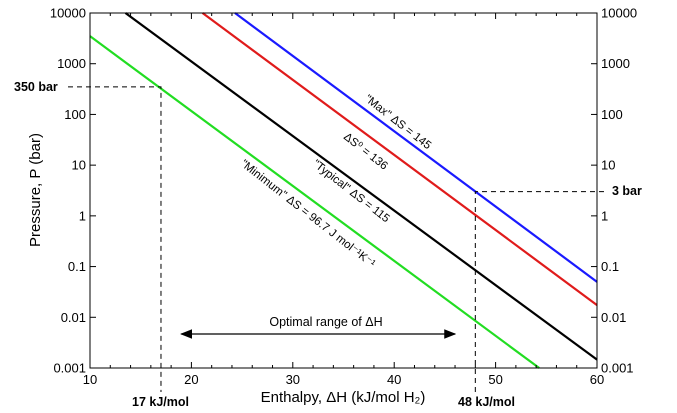 This screenshot has height=413, width=677. What do you see at coordinates (307, 214) in the screenshot?
I see `label-minimum: "Minimum" ΔS = 96.7 J mol⁻¹K⁻¹` at bounding box center [307, 214].